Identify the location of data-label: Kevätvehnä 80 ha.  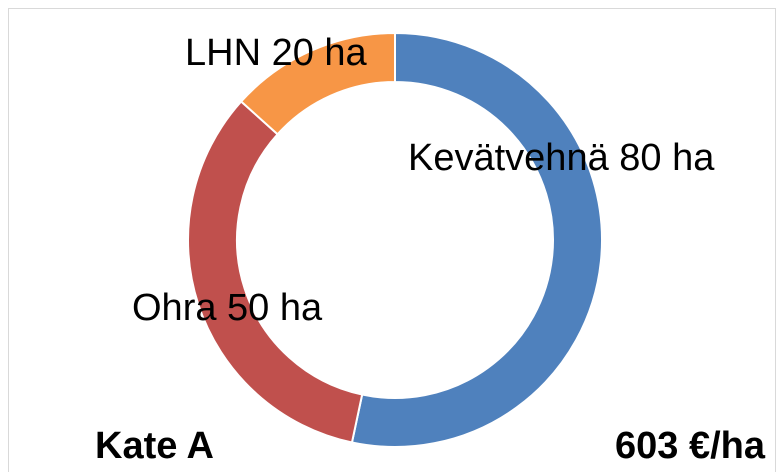
(561, 158).